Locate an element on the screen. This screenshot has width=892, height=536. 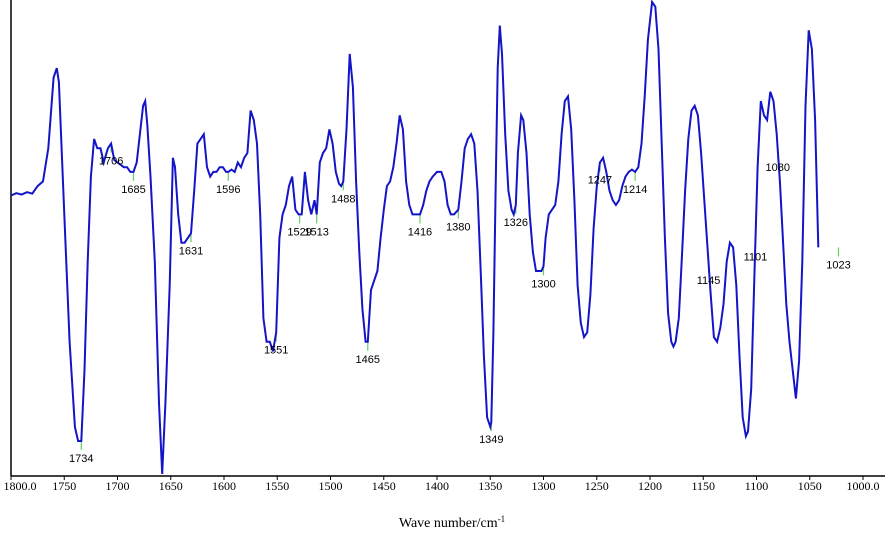
x-tick-label: 1750 is located at coordinates (64, 486).